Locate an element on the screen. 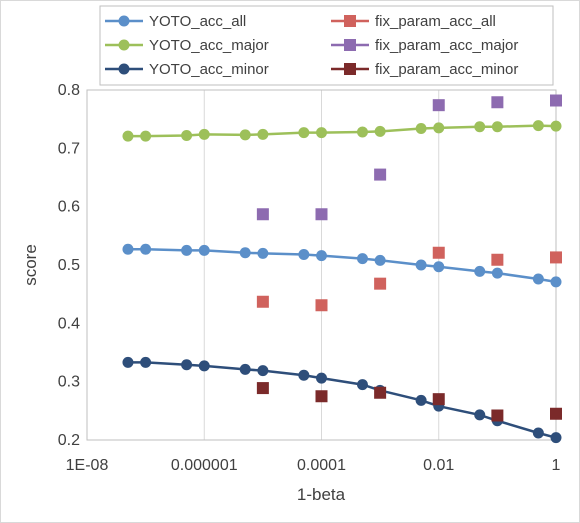 The width and height of the screenshot is (580, 523). y-tick-label: 0.7 is located at coordinates (69, 148).